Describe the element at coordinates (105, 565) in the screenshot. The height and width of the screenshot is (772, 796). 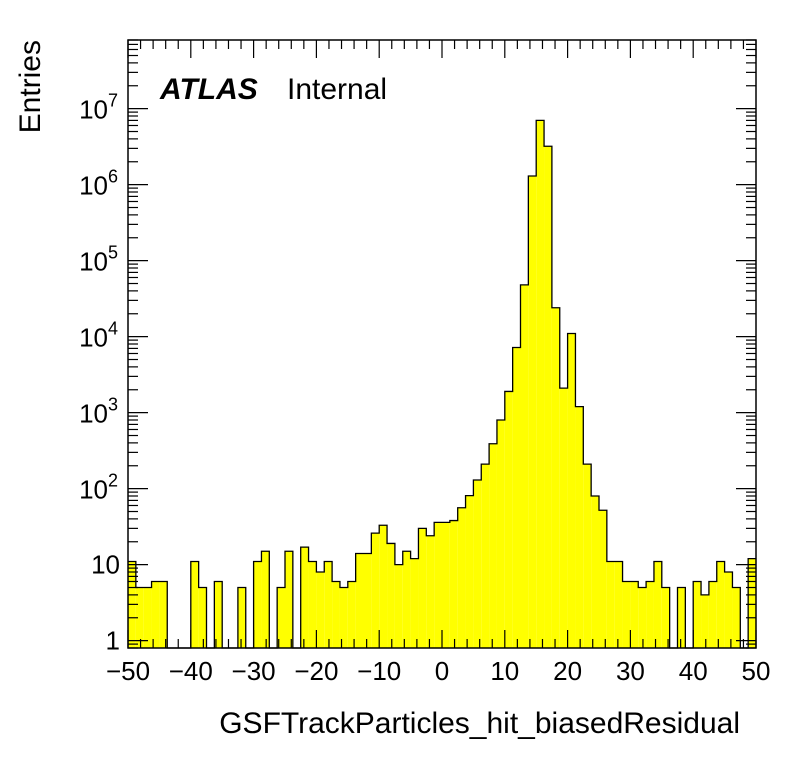
I see `y-tick-label: 10` at that location.